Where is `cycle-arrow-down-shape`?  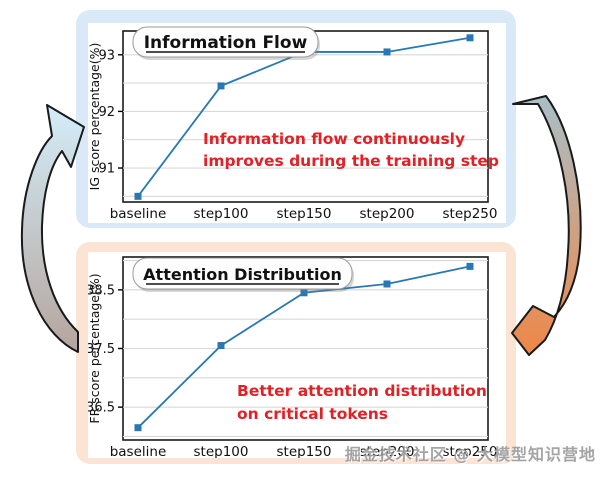
cycle-arrow-down-shape is located at coordinates (546, 225).